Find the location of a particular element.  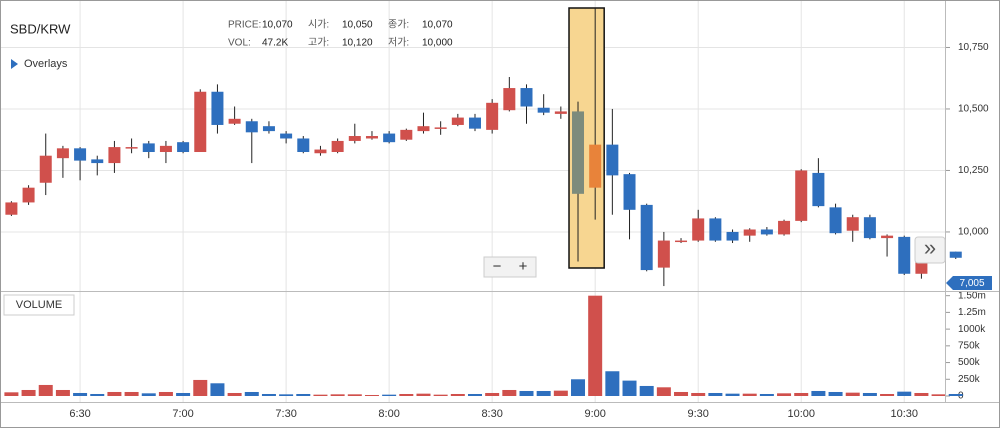

volume-y-tick-label: 0 is located at coordinates (961, 396).